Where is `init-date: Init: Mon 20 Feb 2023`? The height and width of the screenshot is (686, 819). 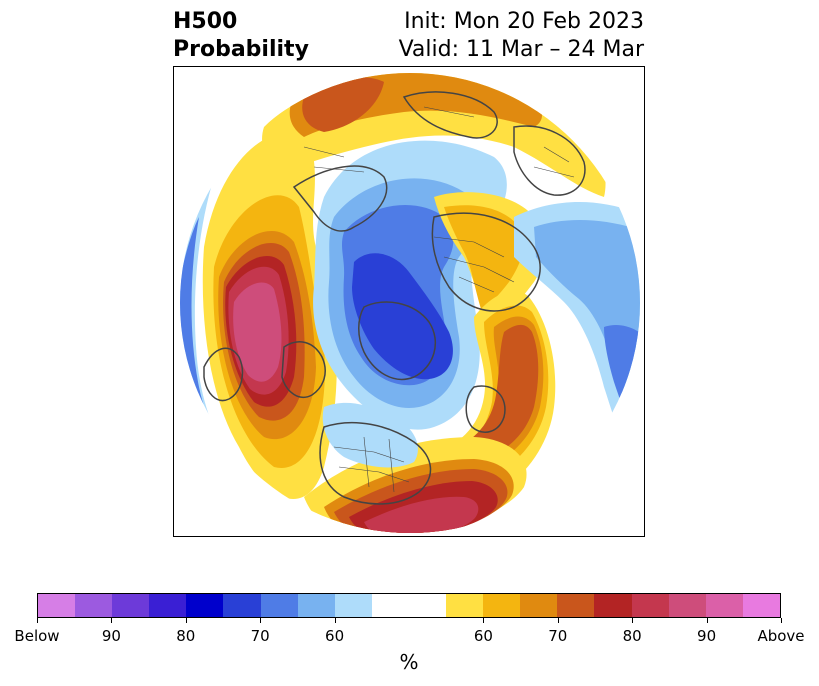
init-date: Init: Mon 20 Feb 2023 is located at coordinates (524, 21).